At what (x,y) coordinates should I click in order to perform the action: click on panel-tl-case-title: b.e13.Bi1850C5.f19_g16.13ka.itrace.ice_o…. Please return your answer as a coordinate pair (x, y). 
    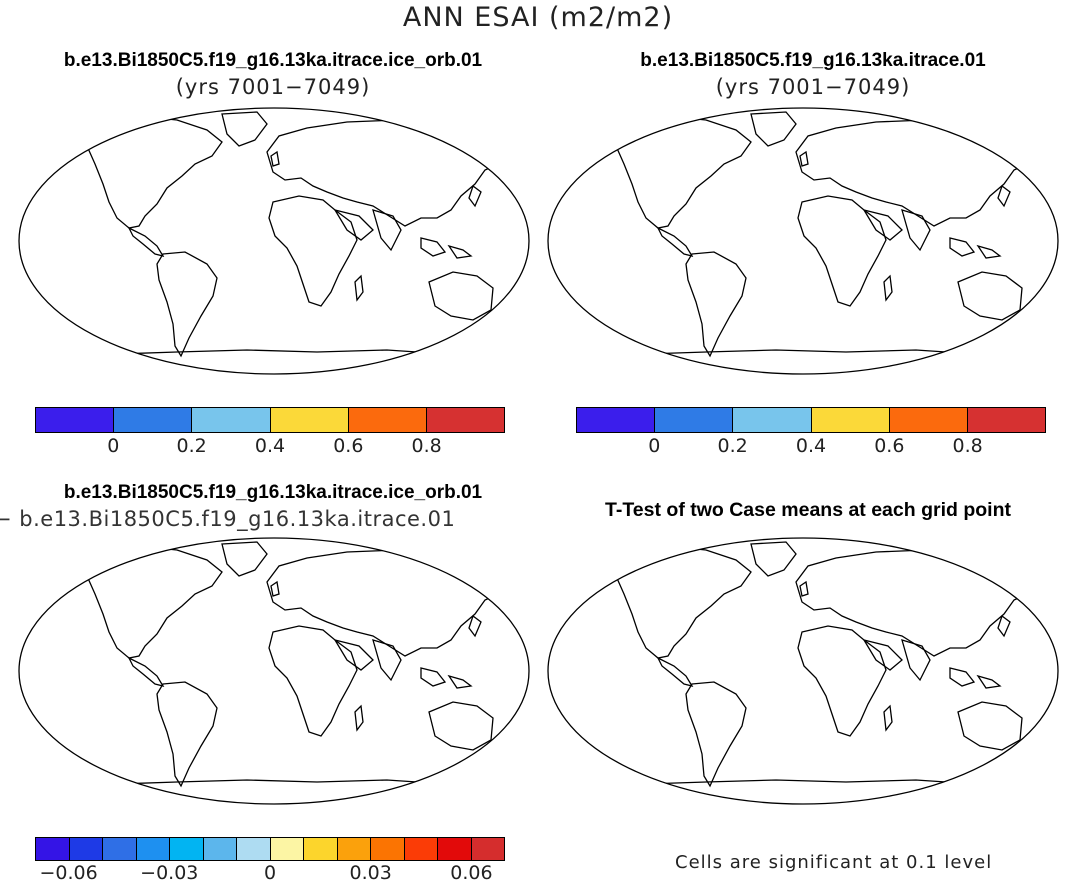
    Looking at the image, I should click on (273, 60).